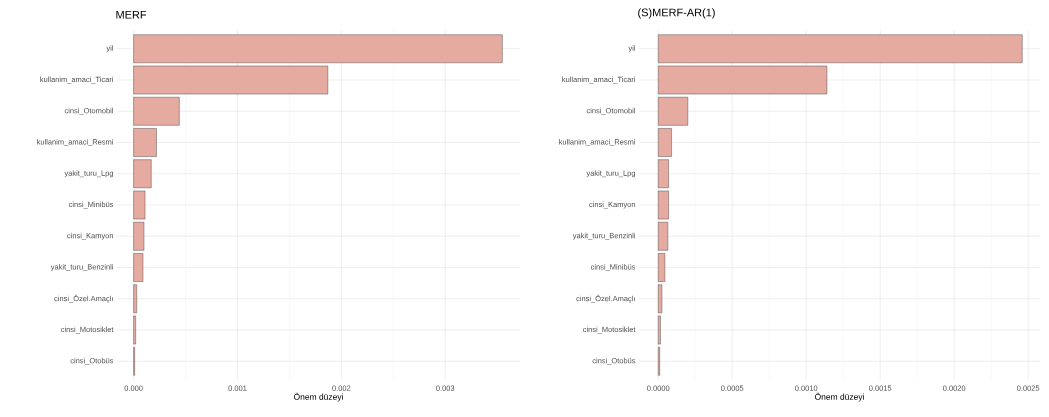  What do you see at coordinates (676, 13) in the screenshot?
I see `chart-title: (S)MERF-AR(1)` at bounding box center [676, 13].